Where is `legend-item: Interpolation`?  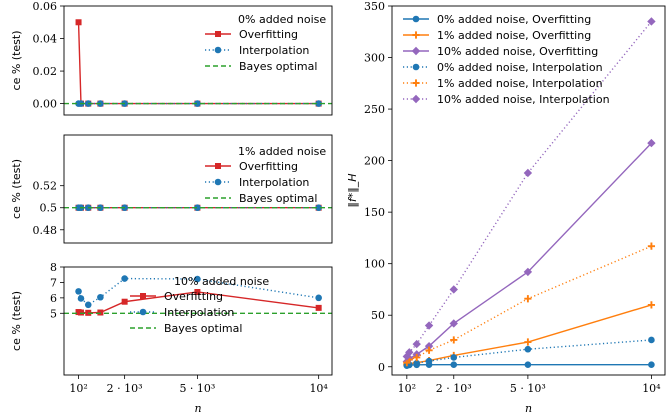
legend-item: Interpolation is located at coordinates (199, 312).